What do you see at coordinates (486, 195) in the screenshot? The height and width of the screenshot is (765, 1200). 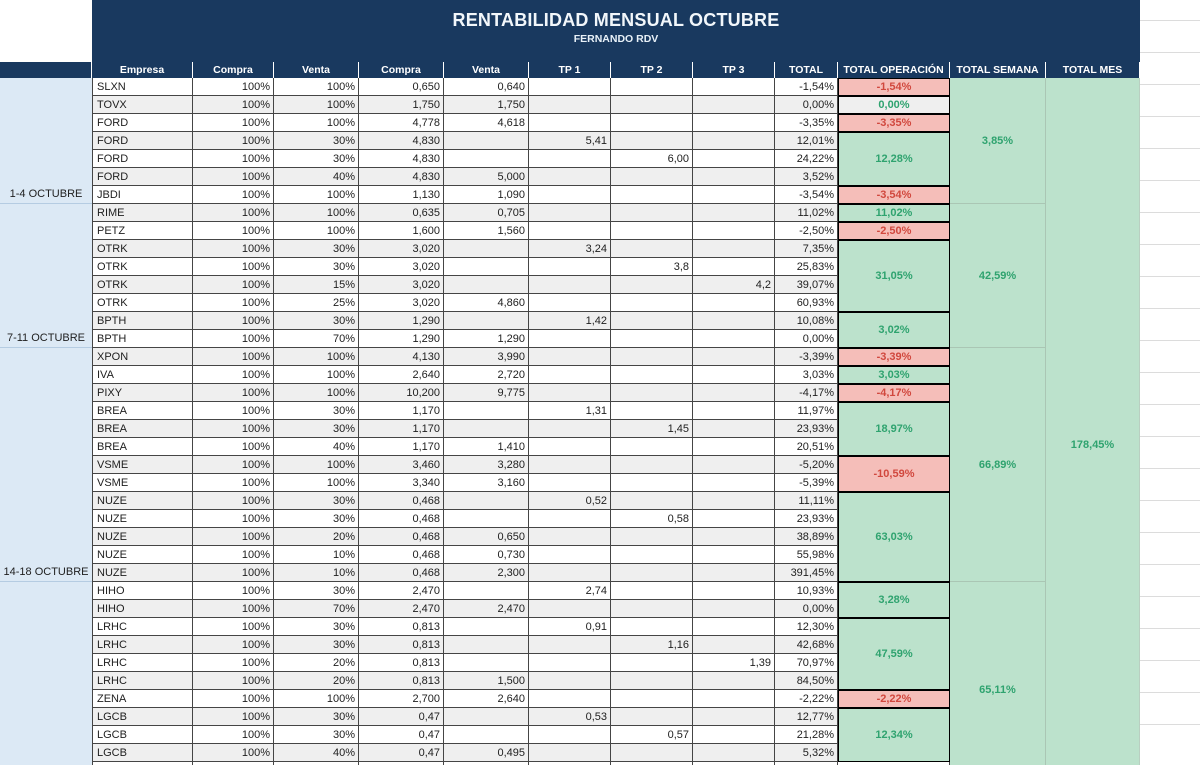 I see `cell-venta2-row-7: 1,090` at bounding box center [486, 195].